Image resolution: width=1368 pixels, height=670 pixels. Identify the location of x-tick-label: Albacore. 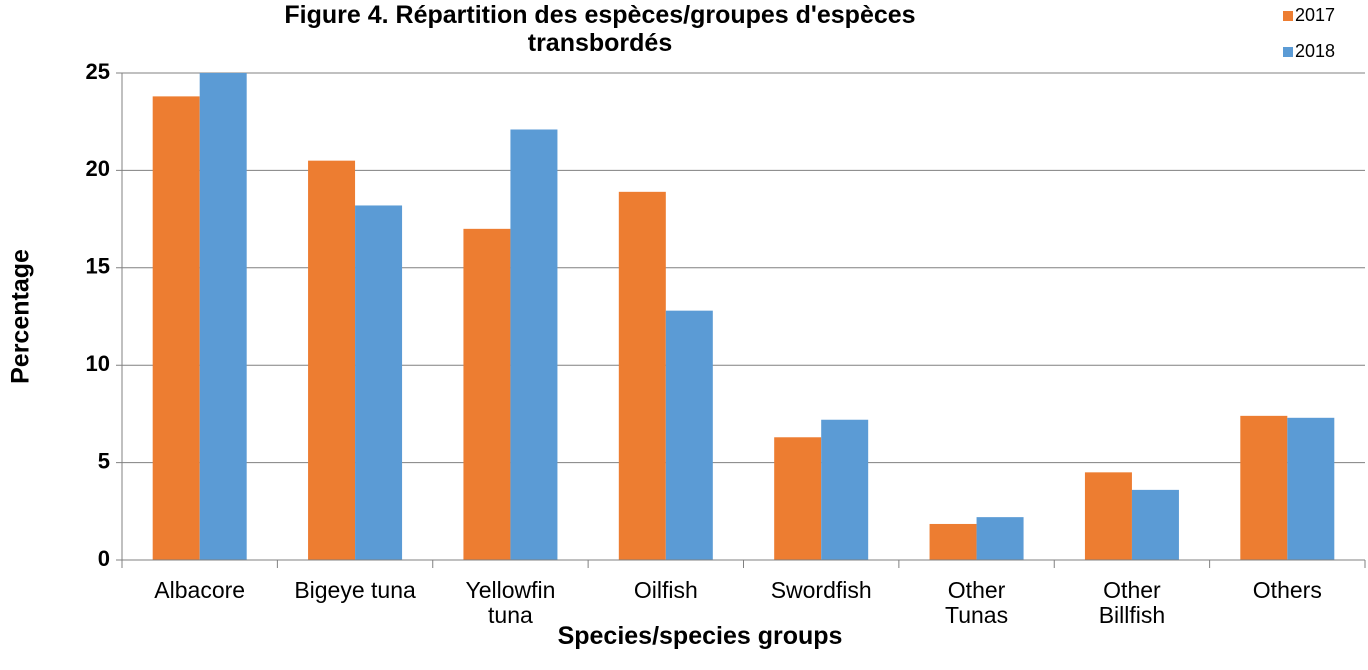
(200, 590).